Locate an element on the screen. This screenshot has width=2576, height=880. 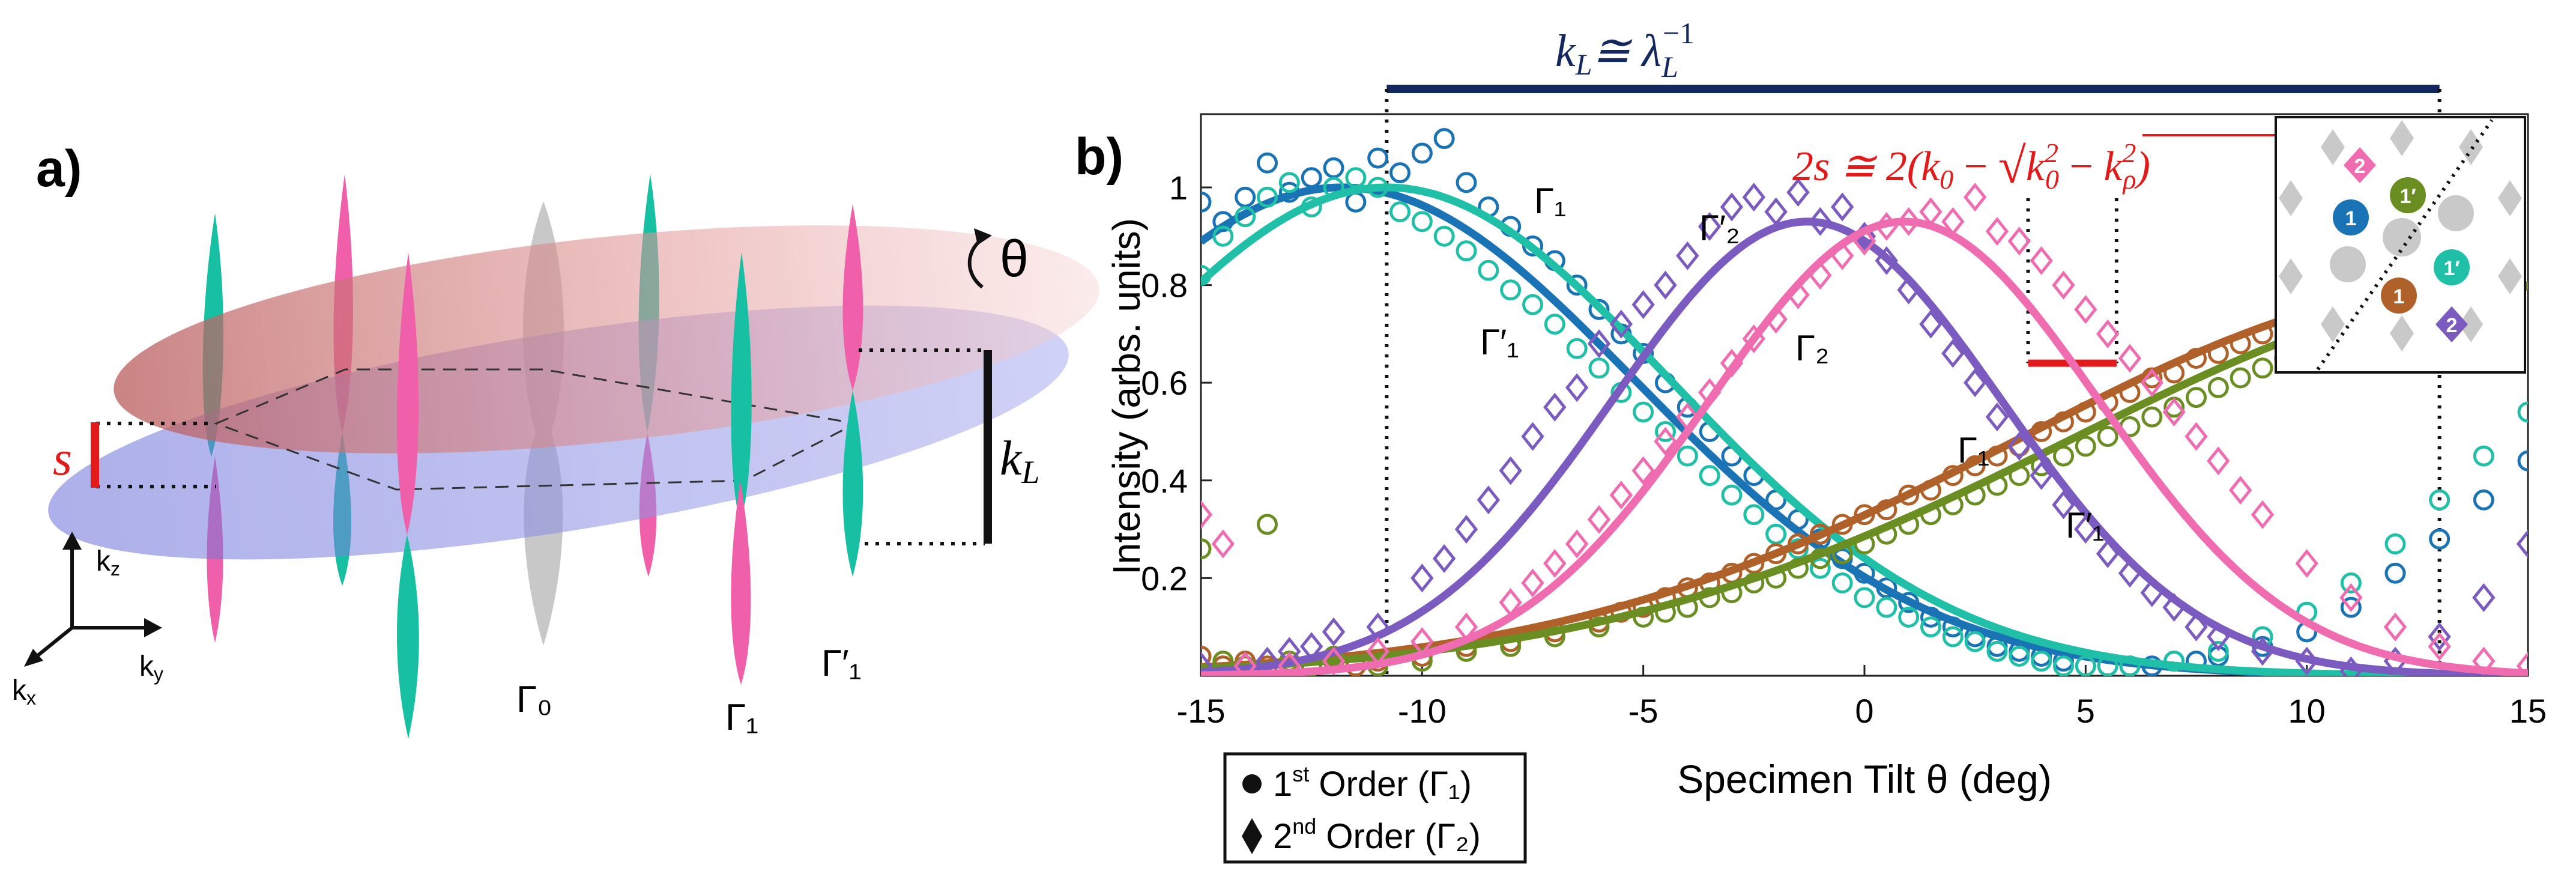
y-tick-label: 0.2 is located at coordinates (1164, 578).